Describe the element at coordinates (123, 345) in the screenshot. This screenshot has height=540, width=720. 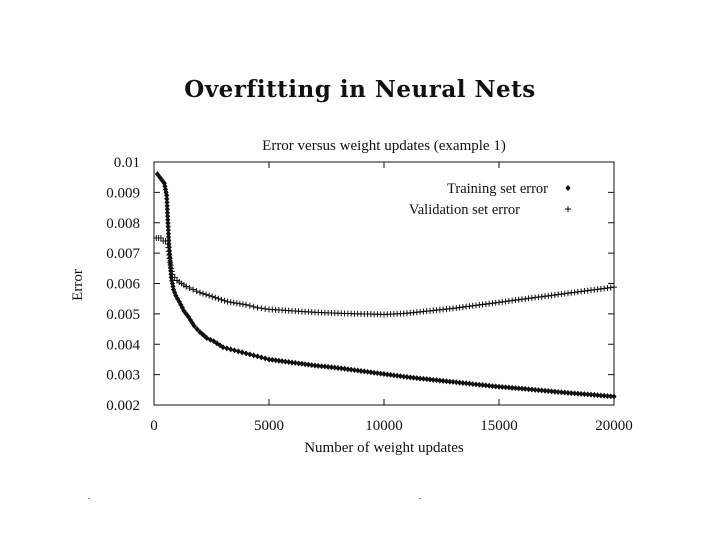
I see `y-tick-label: 0.004` at that location.